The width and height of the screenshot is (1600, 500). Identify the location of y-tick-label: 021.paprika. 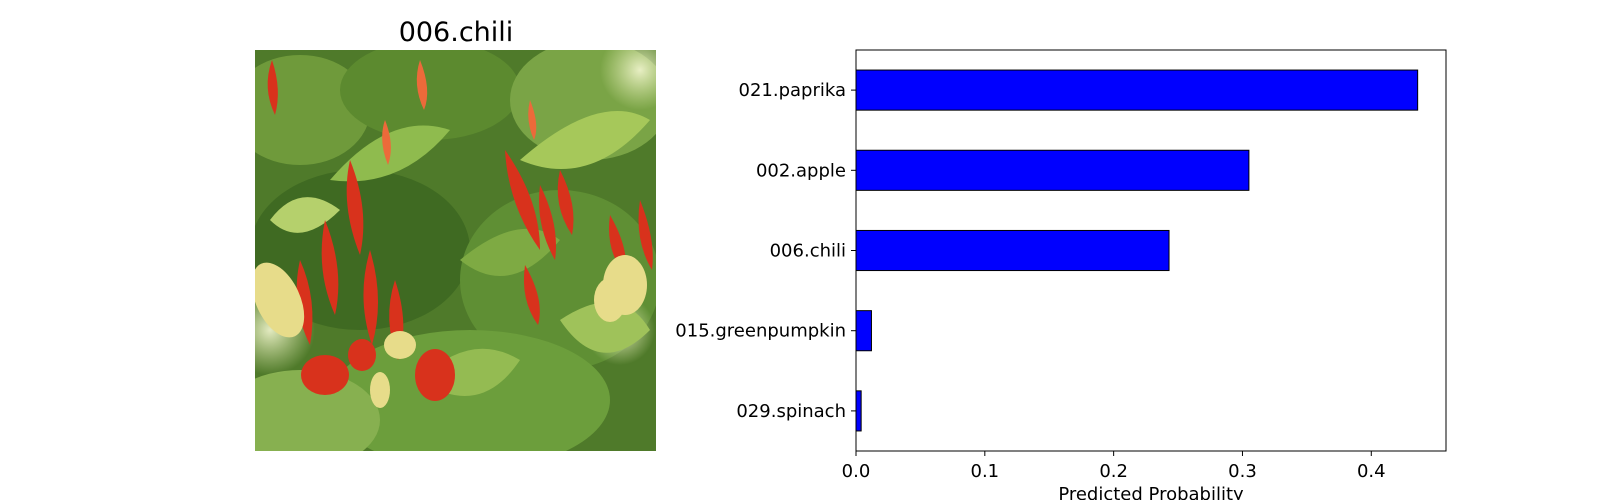
(793, 90).